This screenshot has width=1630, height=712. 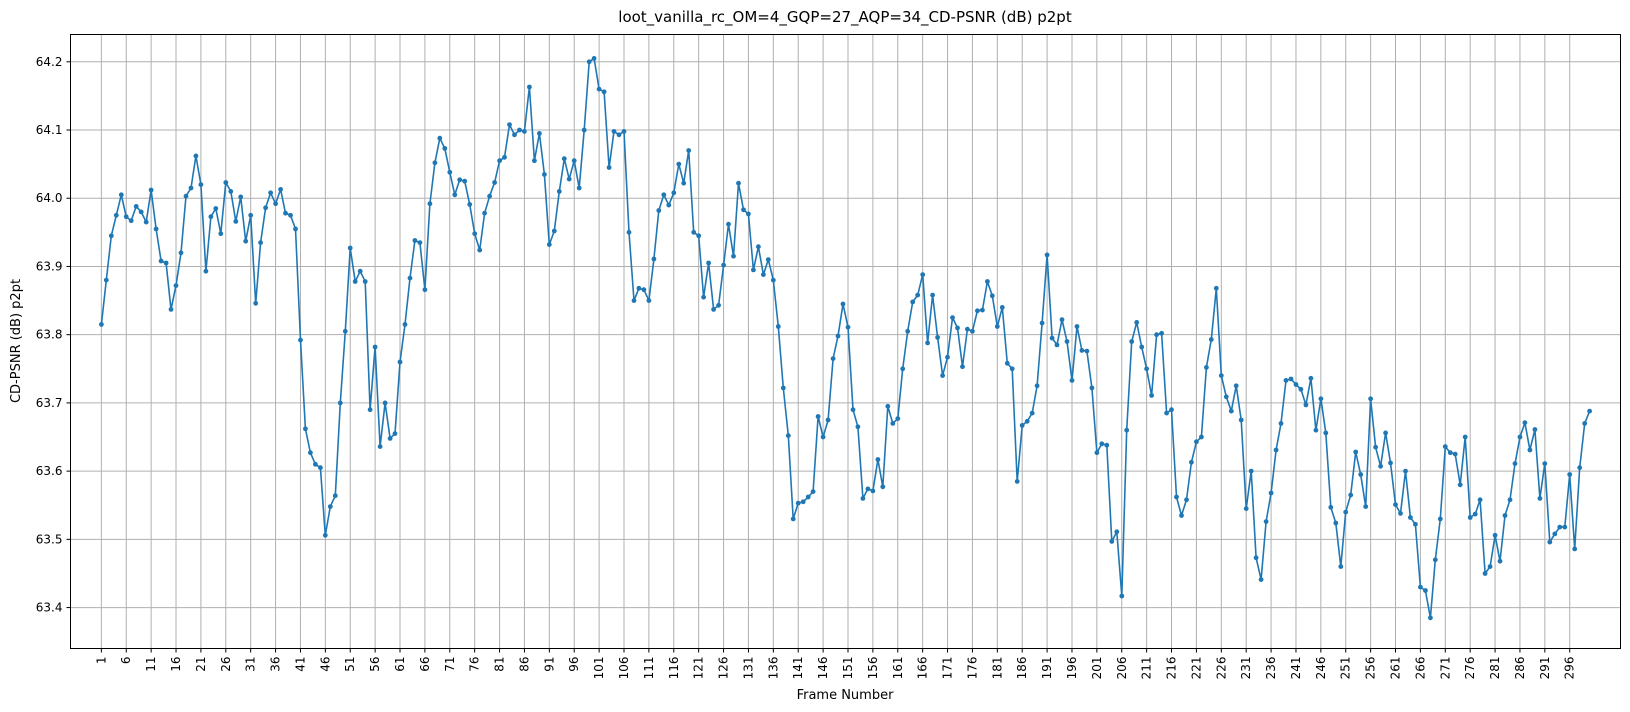 What do you see at coordinates (49, 62) in the screenshot?
I see `y-tick-label: 64.2` at bounding box center [49, 62].